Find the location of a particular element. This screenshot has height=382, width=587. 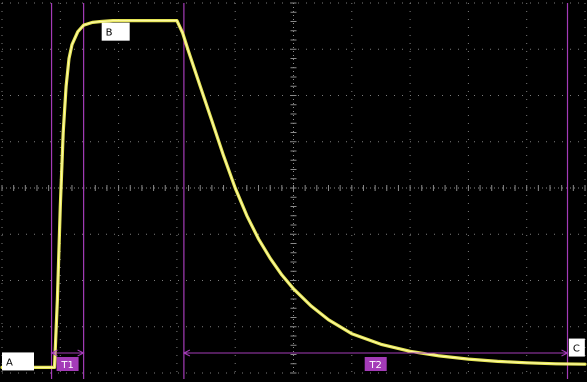

interval-label: T1 is located at coordinates (66, 365).